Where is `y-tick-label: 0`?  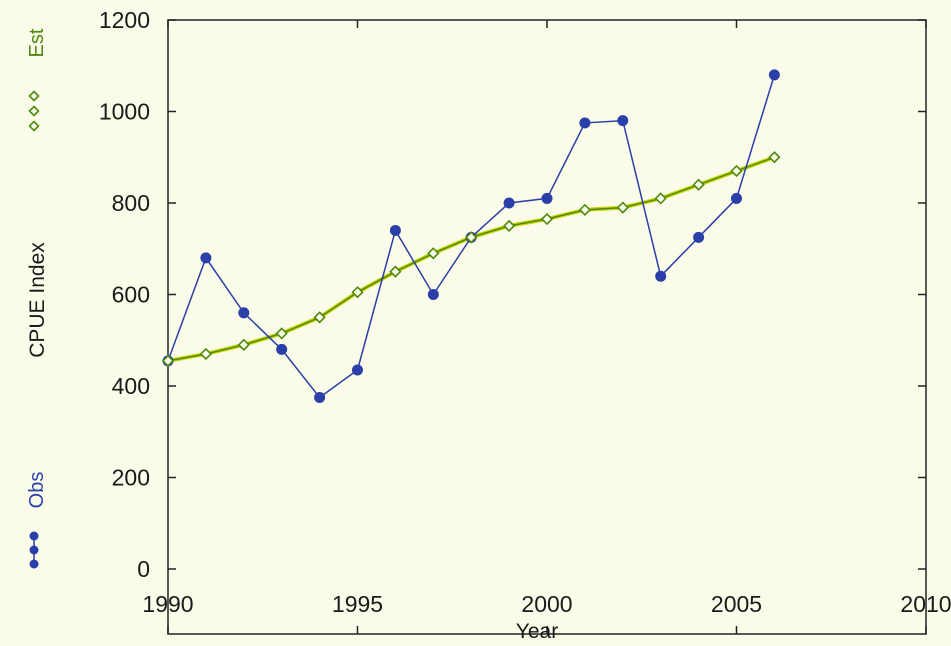
y-tick-label: 0 is located at coordinates (143, 569).